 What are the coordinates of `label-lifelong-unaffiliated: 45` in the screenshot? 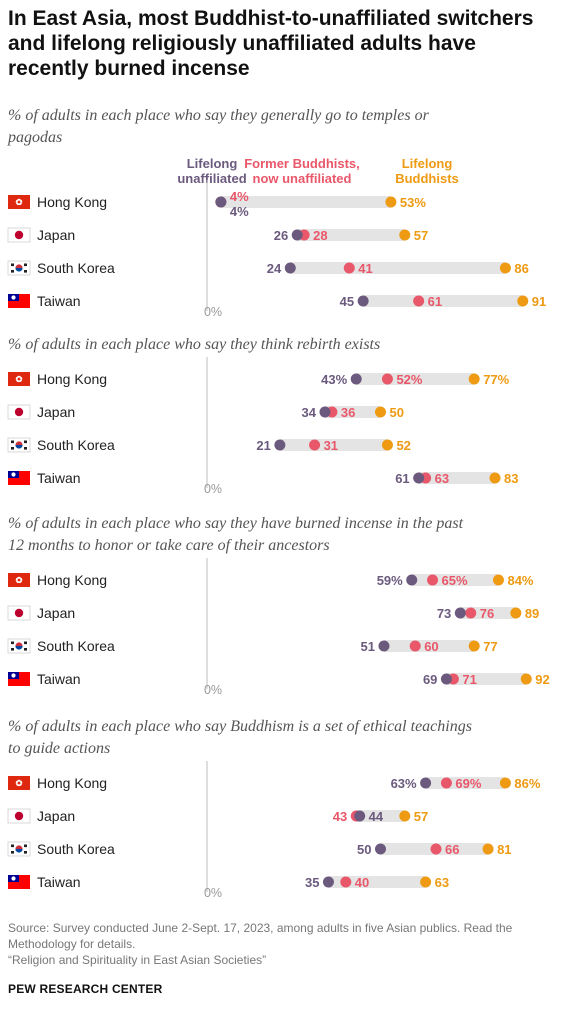 It's located at (347, 301).